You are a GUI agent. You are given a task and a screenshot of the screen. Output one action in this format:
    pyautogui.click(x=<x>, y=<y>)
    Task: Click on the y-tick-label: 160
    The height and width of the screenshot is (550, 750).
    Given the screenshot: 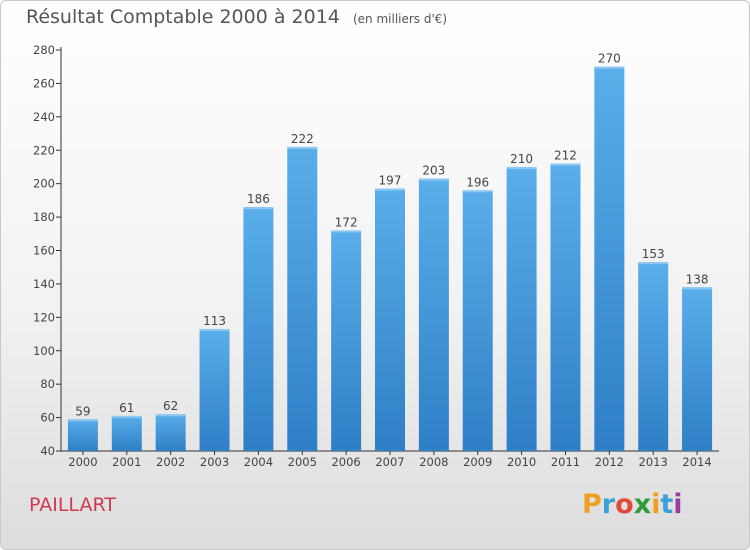 What is the action you would take?
    pyautogui.click(x=44, y=251)
    